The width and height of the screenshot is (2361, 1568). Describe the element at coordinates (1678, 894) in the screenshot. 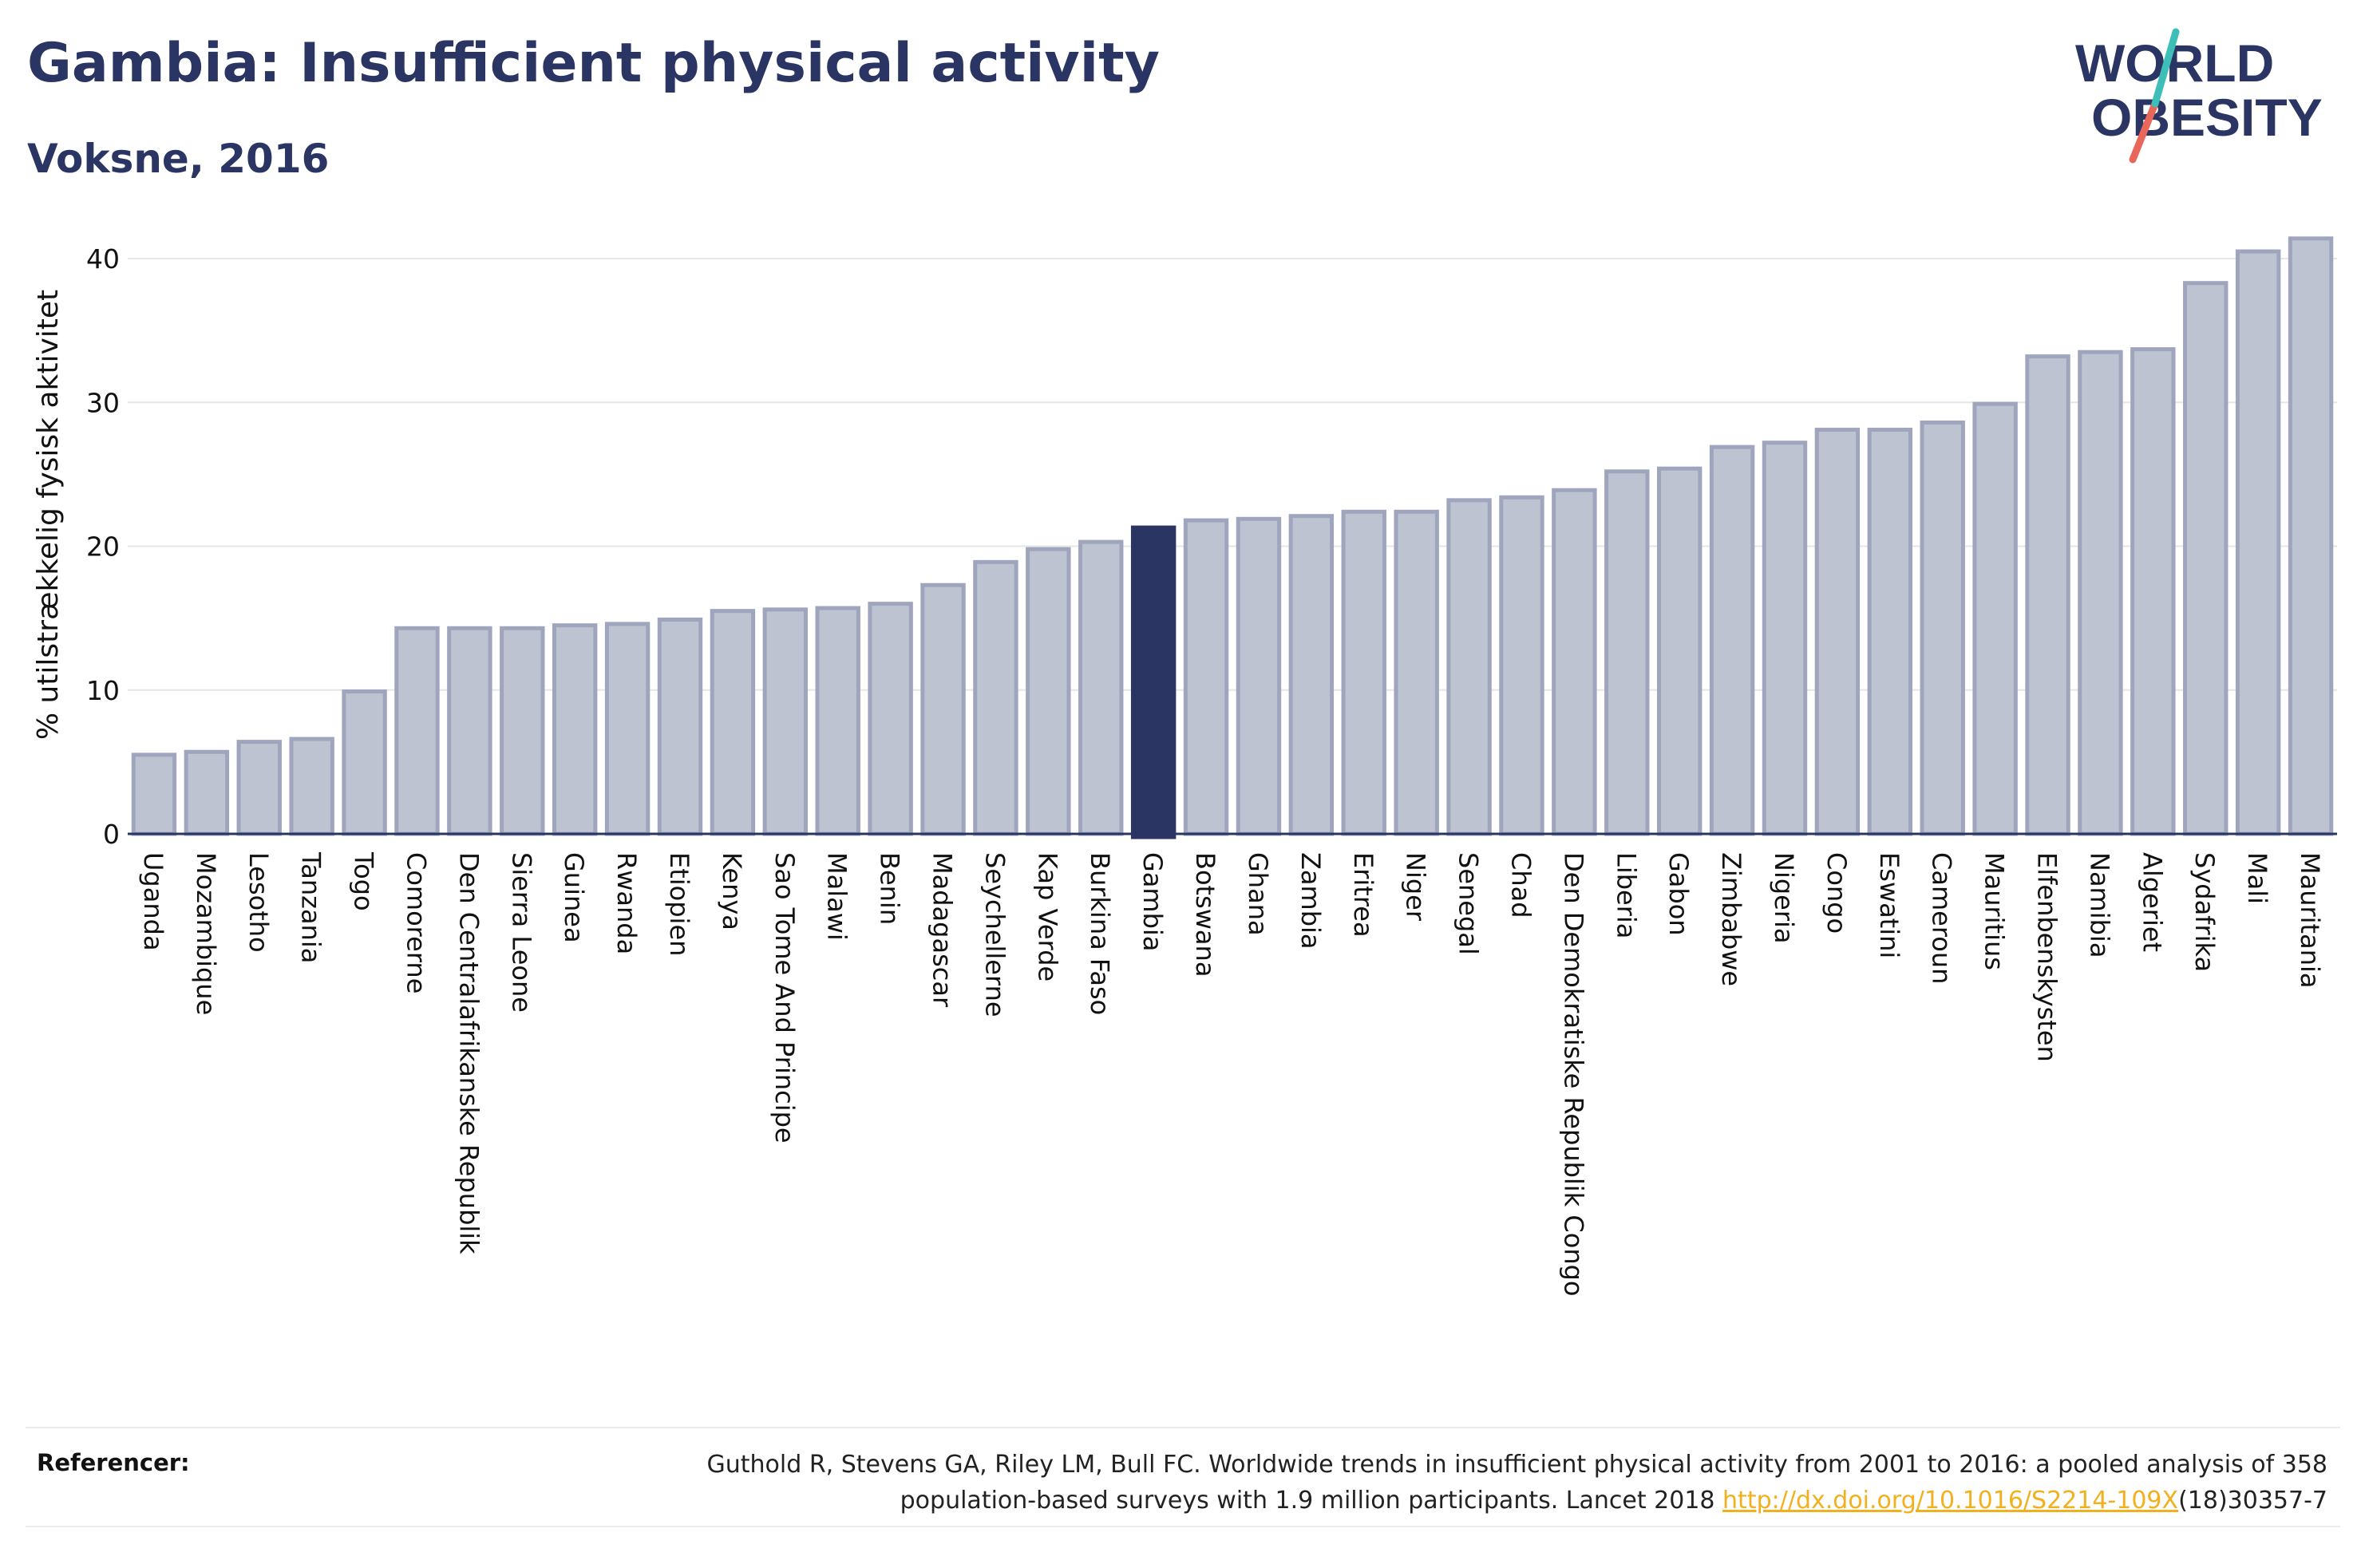

I see `category-label: Gabon` at that location.